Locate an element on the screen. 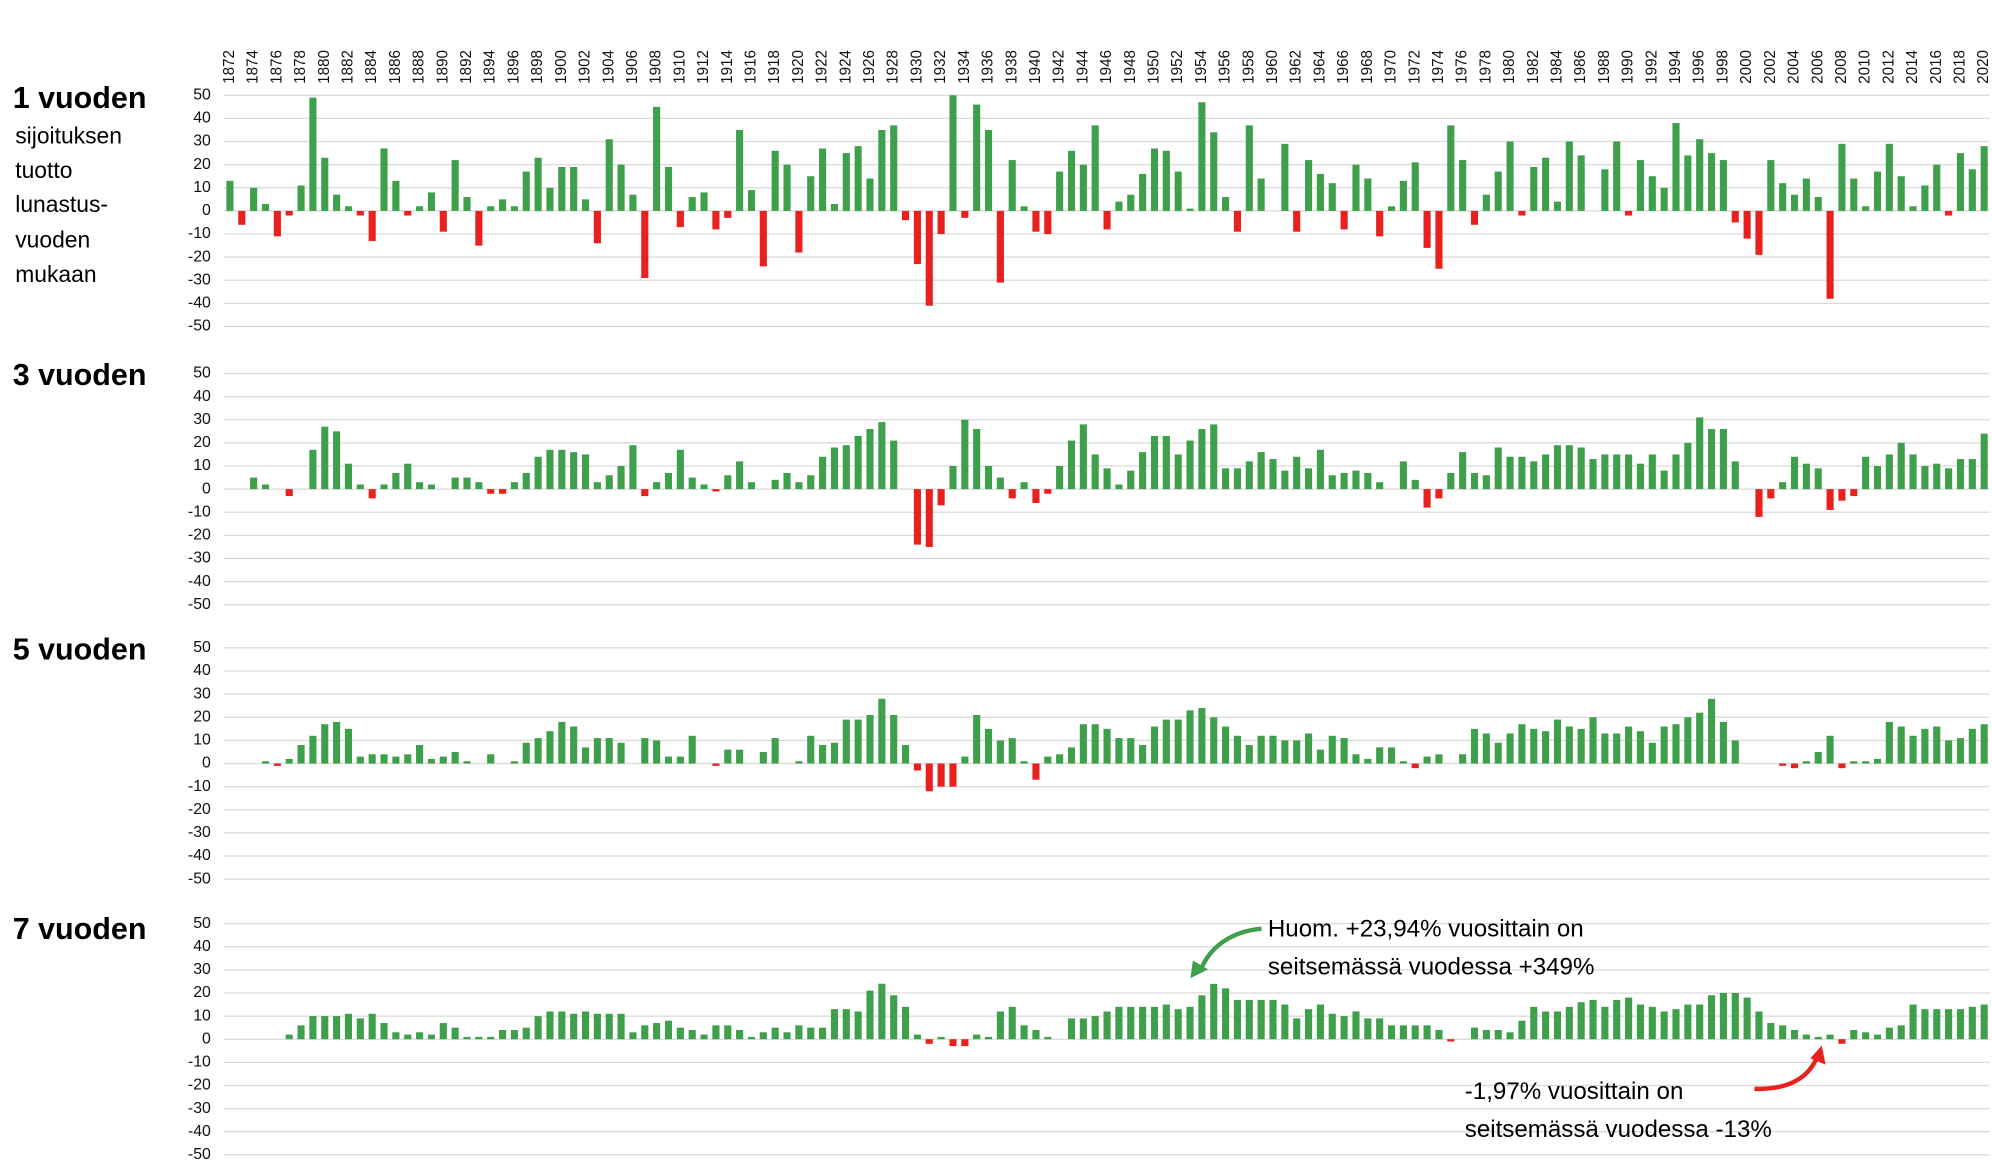 This screenshot has height=1165, width=1992. x-tick-label: 1884 is located at coordinates (371, 66).